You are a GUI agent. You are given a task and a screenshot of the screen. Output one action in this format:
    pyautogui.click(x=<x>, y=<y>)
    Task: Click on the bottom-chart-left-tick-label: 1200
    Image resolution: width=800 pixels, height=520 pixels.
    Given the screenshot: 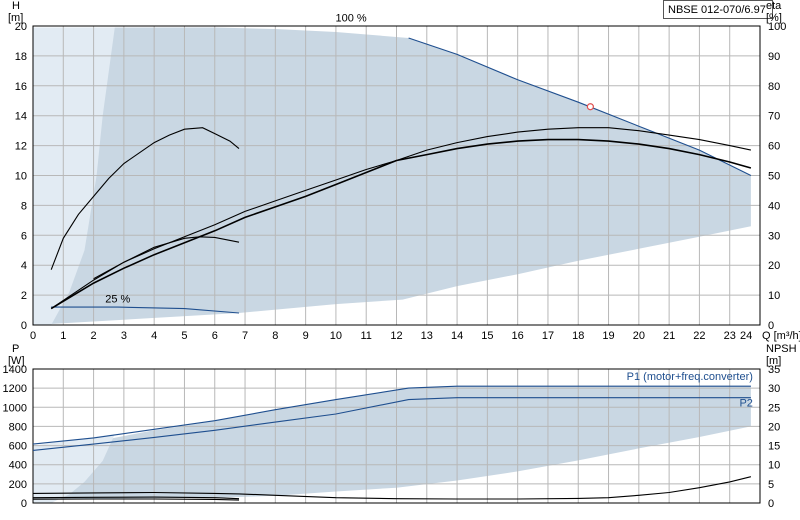 What is the action you would take?
    pyautogui.click(x=15, y=389)
    